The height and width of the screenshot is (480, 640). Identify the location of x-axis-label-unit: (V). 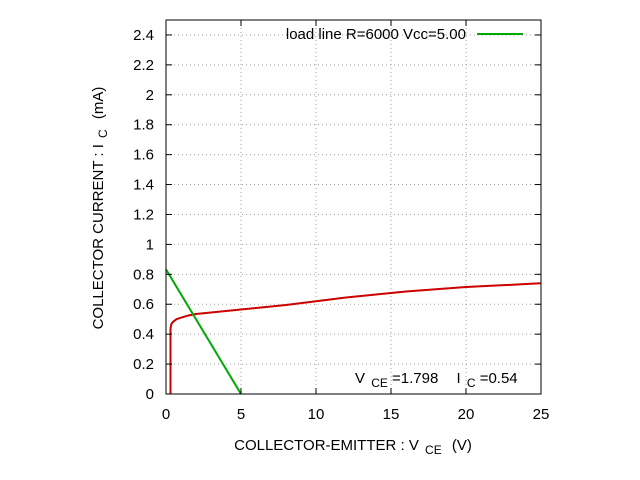
(462, 445).